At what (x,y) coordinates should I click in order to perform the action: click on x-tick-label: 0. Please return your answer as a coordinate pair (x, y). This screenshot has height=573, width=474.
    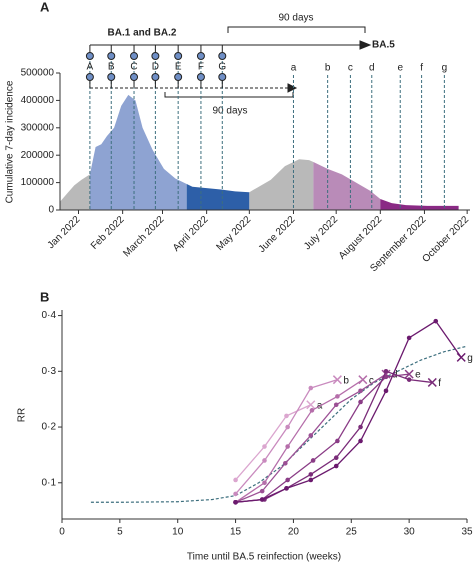
    Looking at the image, I should click on (62, 532).